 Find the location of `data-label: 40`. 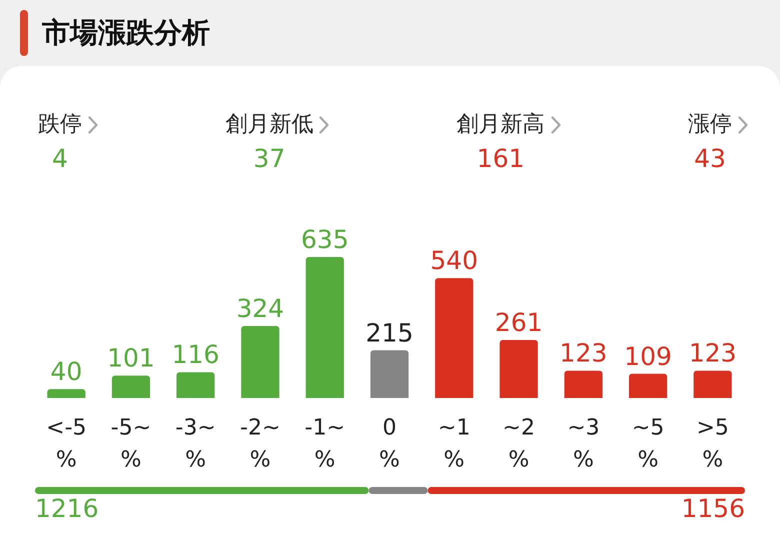

data-label: 40 is located at coordinates (66, 371).